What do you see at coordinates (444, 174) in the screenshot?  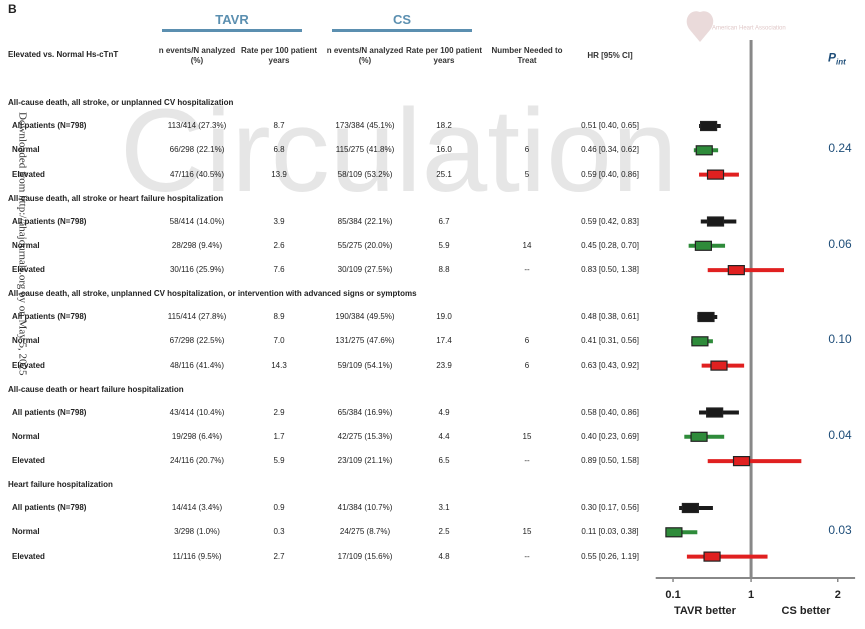 I see `cs-rate: 25.1` at bounding box center [444, 174].